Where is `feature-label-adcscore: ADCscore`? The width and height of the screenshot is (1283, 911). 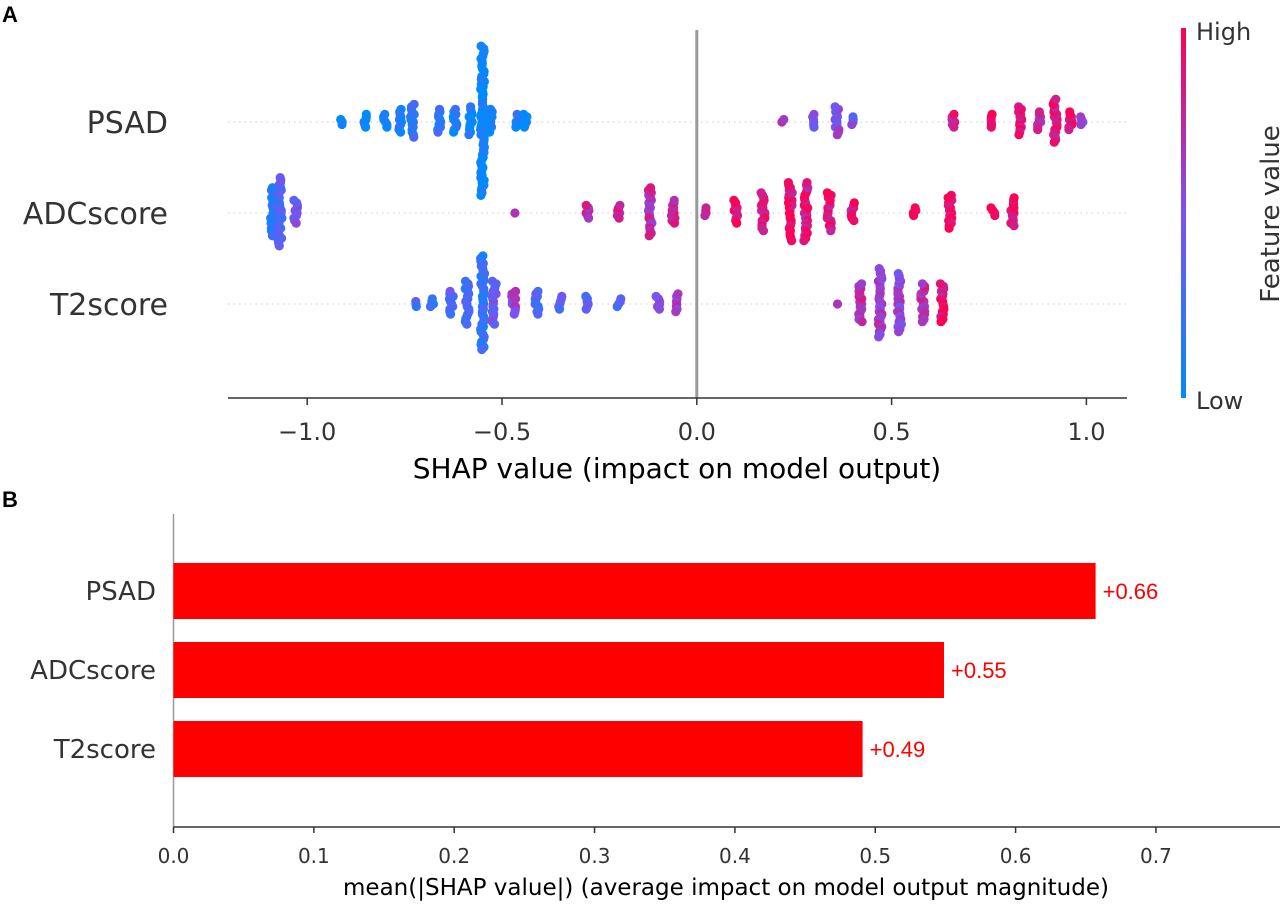 feature-label-adcscore: ADCscore is located at coordinates (95, 214).